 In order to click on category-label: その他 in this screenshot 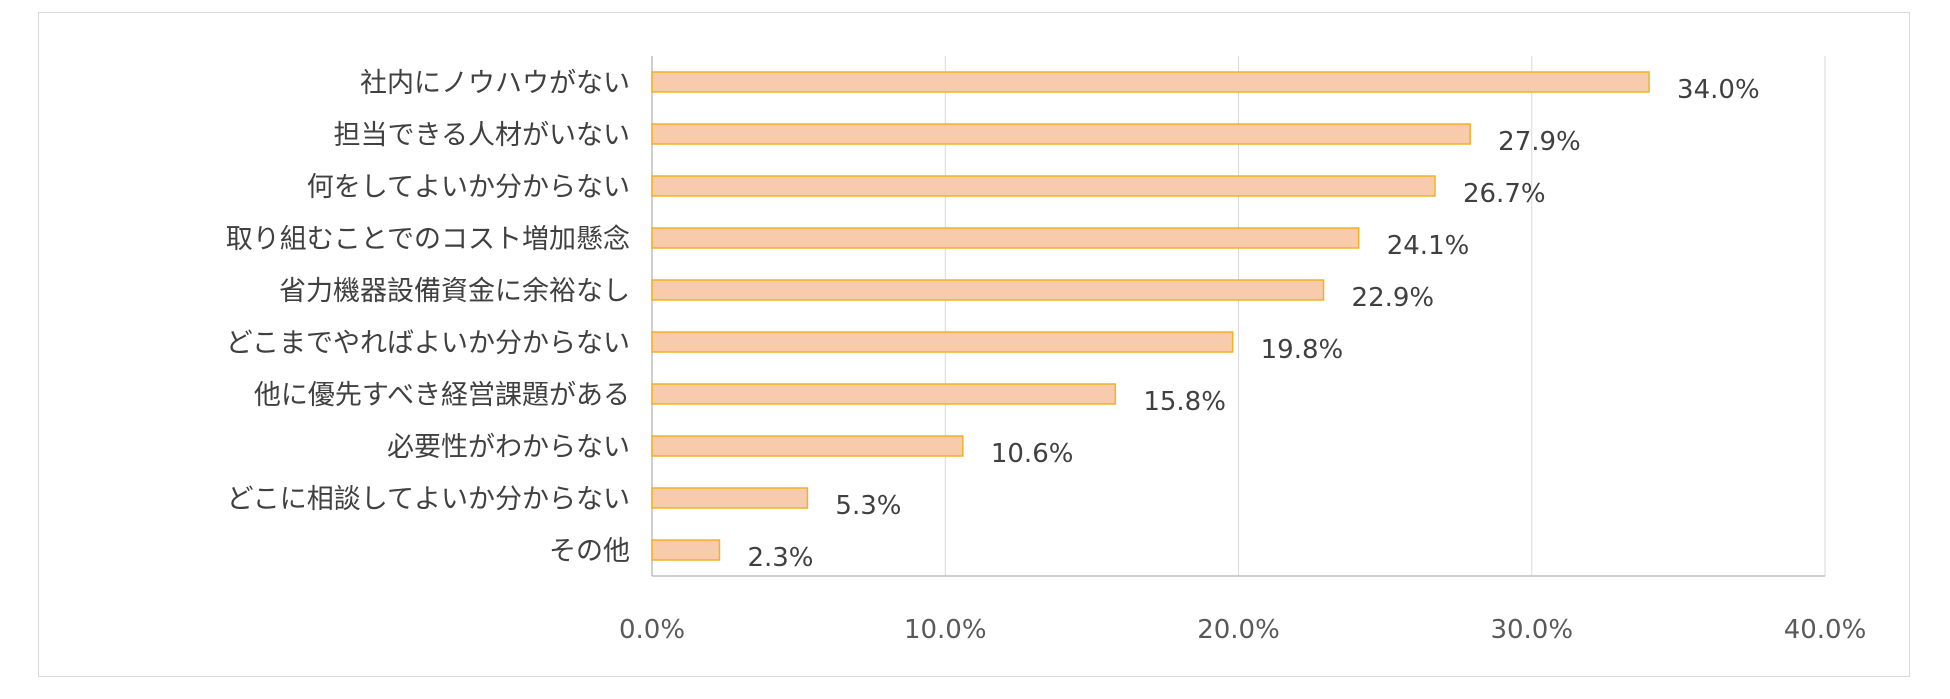, I will do `click(589, 551)`.